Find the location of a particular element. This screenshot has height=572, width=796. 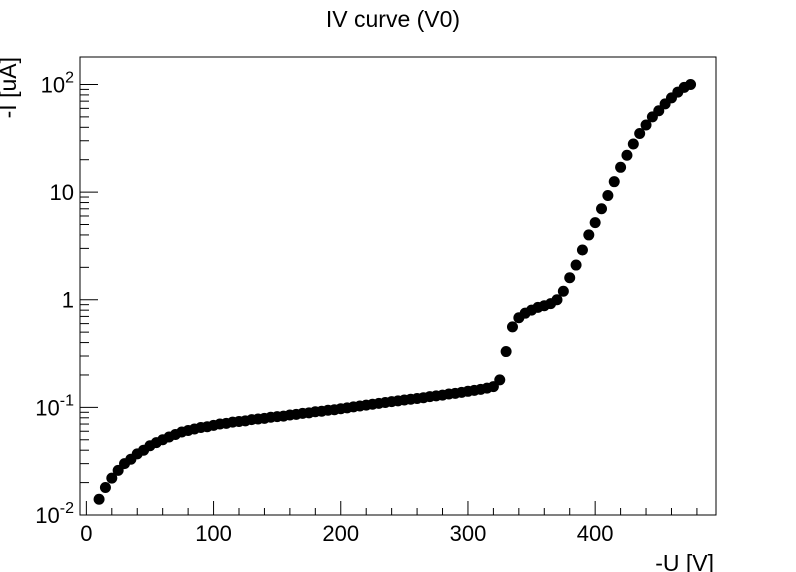

y-tick-label: 10 is located at coordinates (62, 192).